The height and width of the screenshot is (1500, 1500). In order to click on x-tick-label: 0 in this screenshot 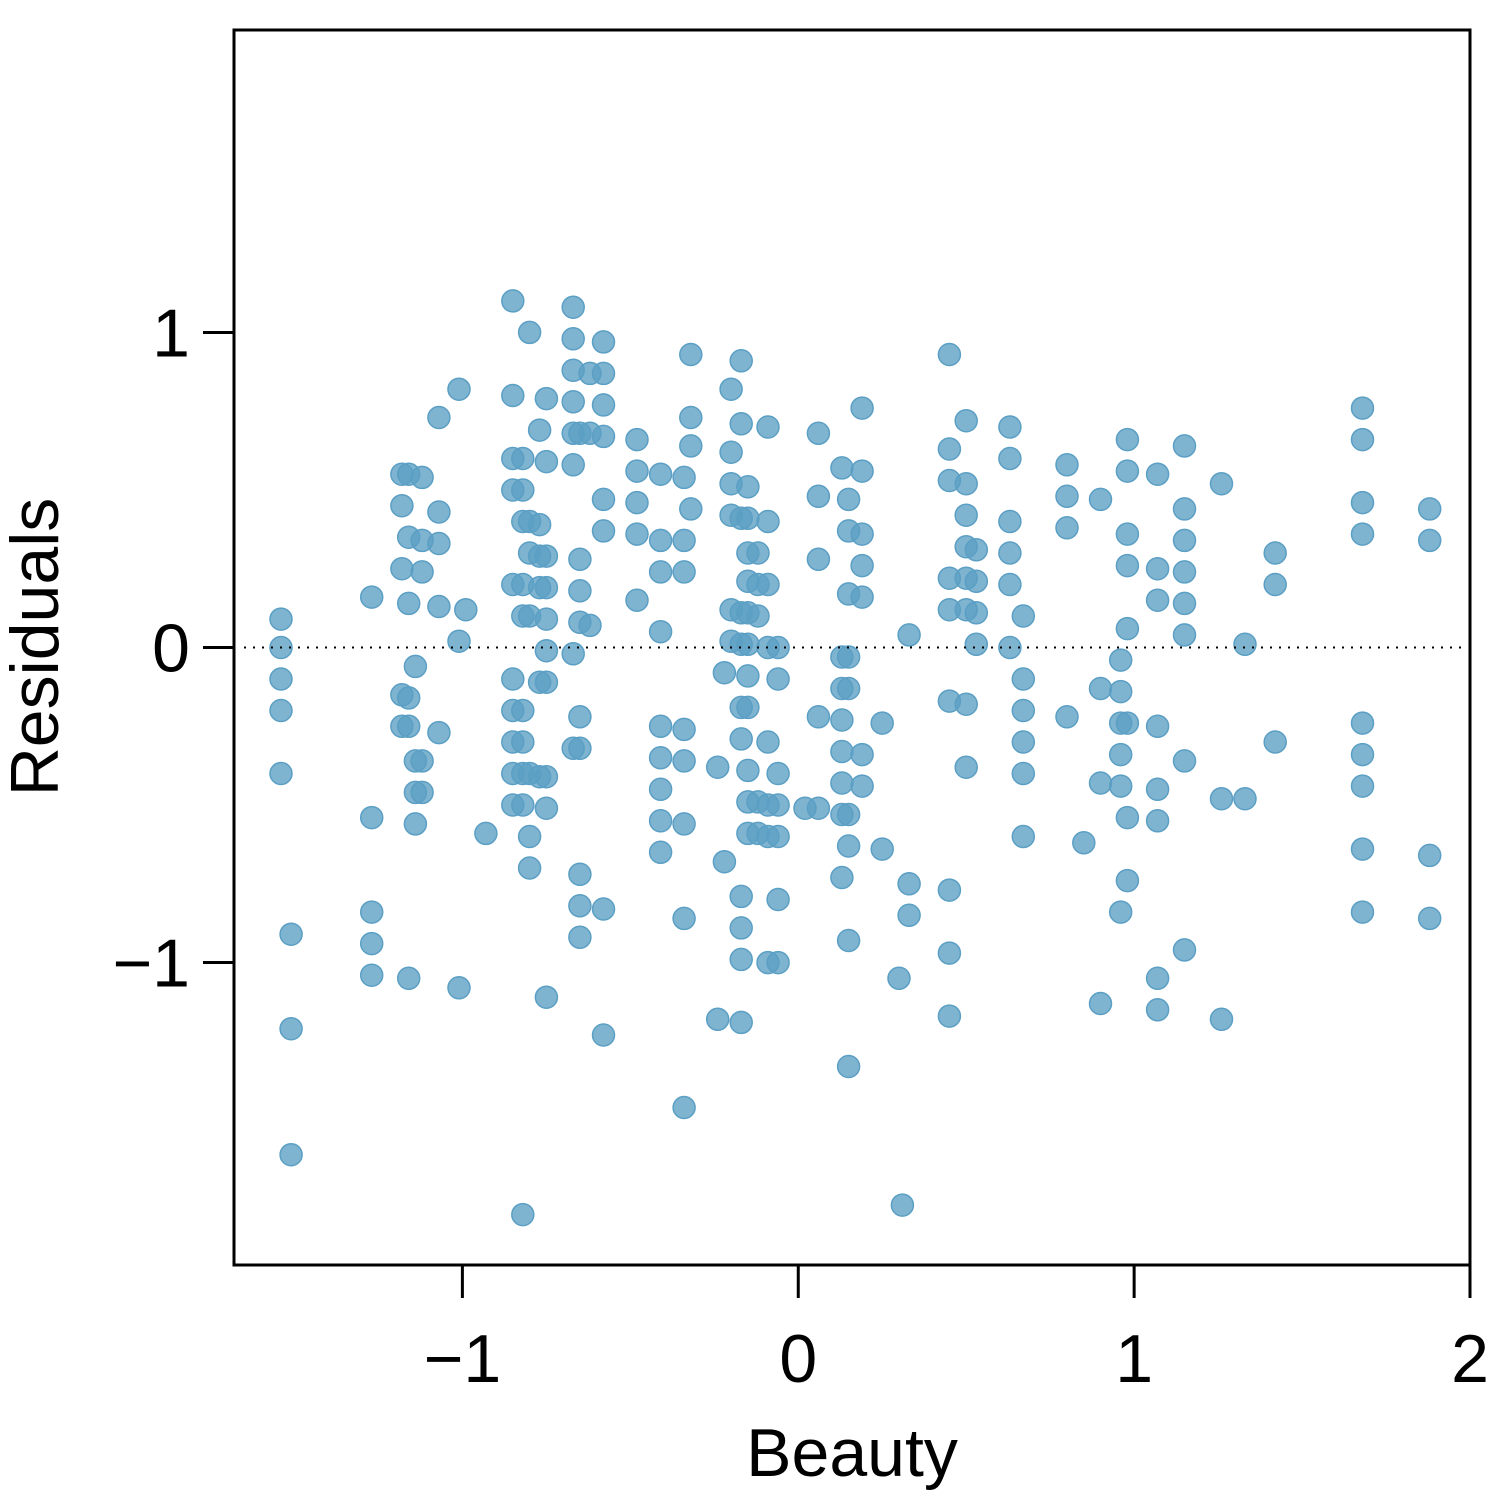, I will do `click(798, 1359)`.